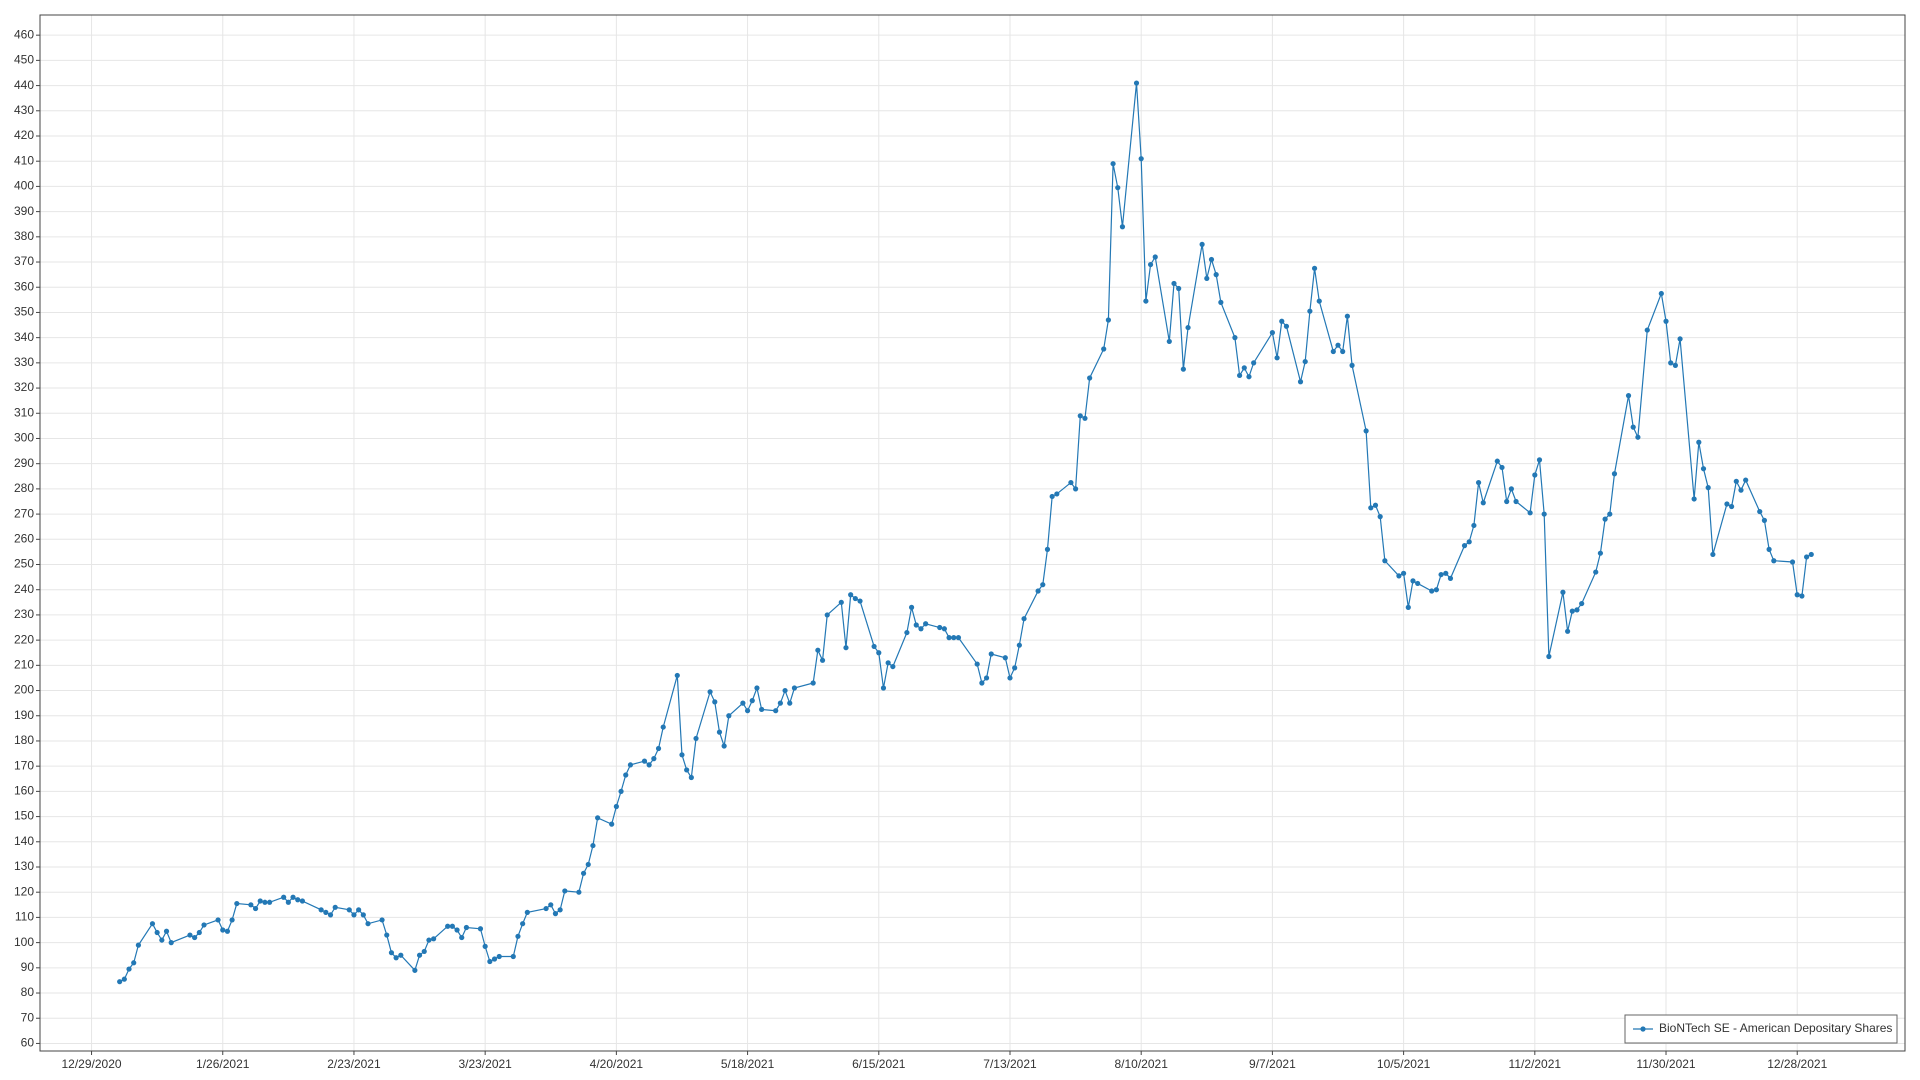 This screenshot has height=1080, width=1920. I want to click on y-tick-label: 170, so click(24, 765).